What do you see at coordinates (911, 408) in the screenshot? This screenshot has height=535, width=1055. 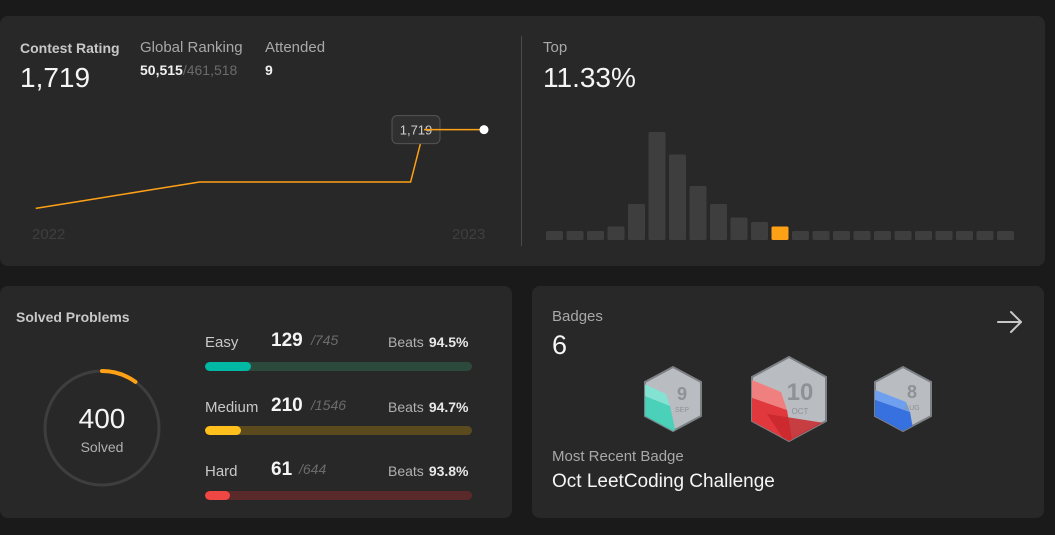 I see `aug-badge-month: AUG` at bounding box center [911, 408].